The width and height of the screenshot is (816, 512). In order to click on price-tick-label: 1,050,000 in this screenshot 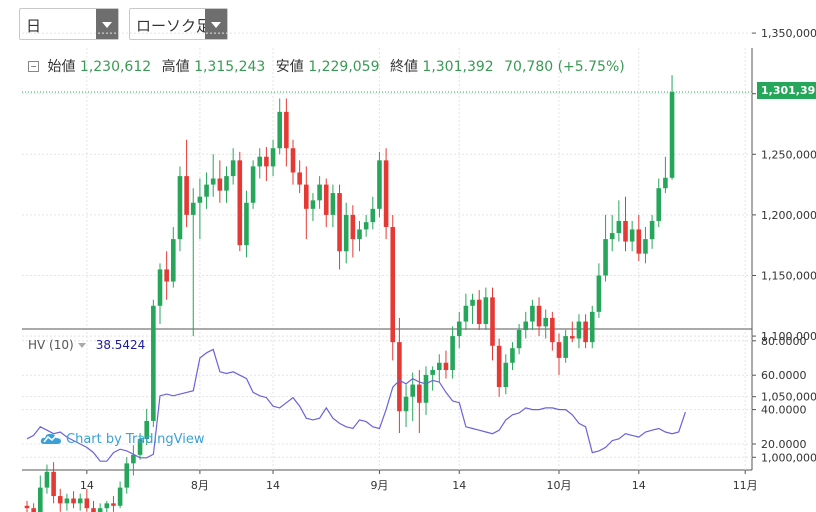, I will do `click(788, 397)`.